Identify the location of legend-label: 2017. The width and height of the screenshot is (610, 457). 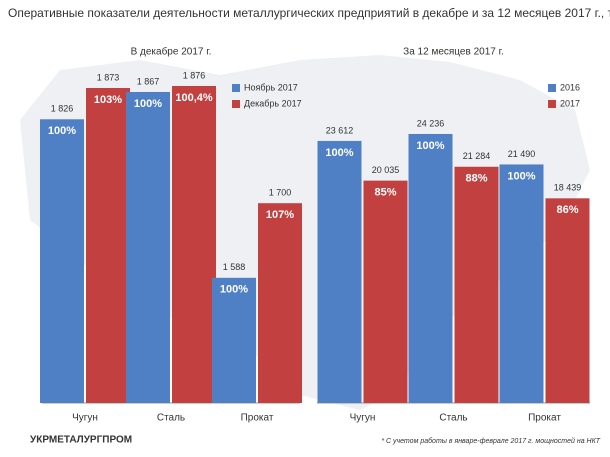
(570, 103).